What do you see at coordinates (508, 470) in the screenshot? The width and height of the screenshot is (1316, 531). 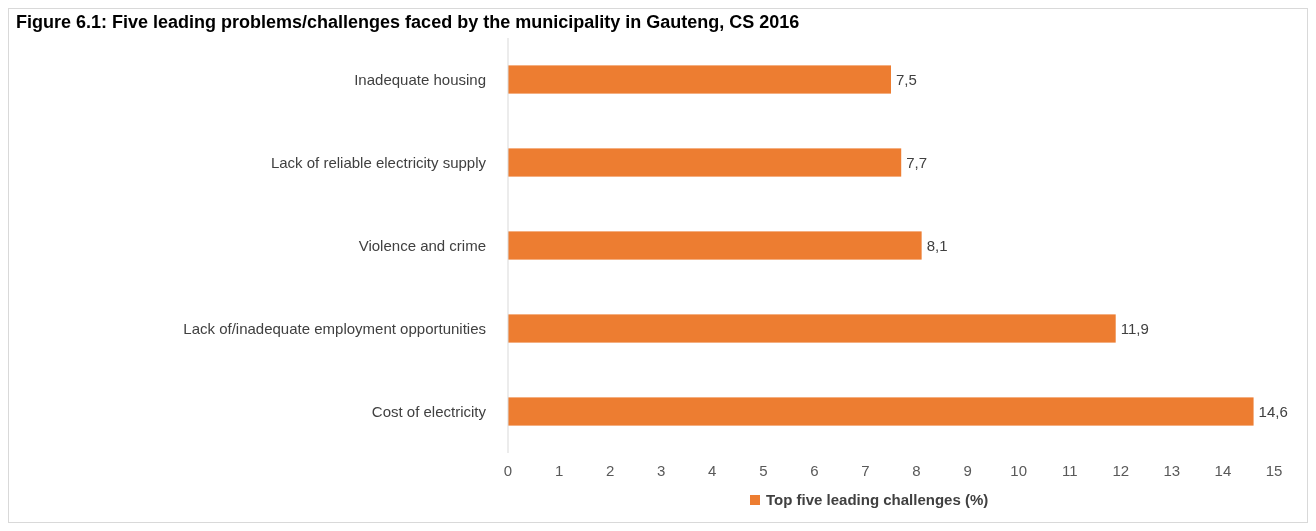 I see `x-tick-label: 0` at bounding box center [508, 470].